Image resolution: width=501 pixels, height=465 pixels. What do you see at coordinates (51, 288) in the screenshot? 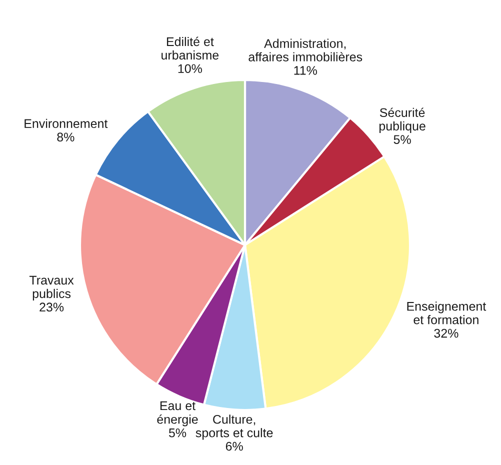
I see `slice-label: Travaux publics` at bounding box center [51, 288].